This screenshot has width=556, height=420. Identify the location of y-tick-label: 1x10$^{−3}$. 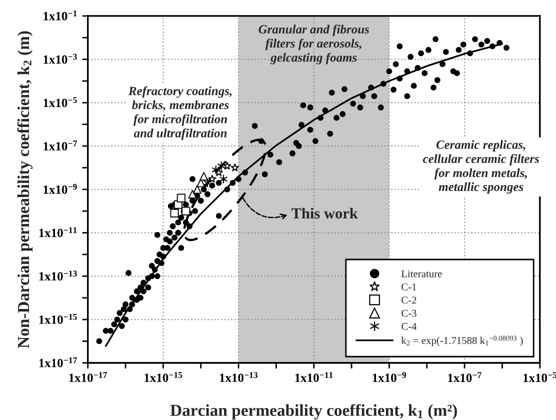
(60, 59).